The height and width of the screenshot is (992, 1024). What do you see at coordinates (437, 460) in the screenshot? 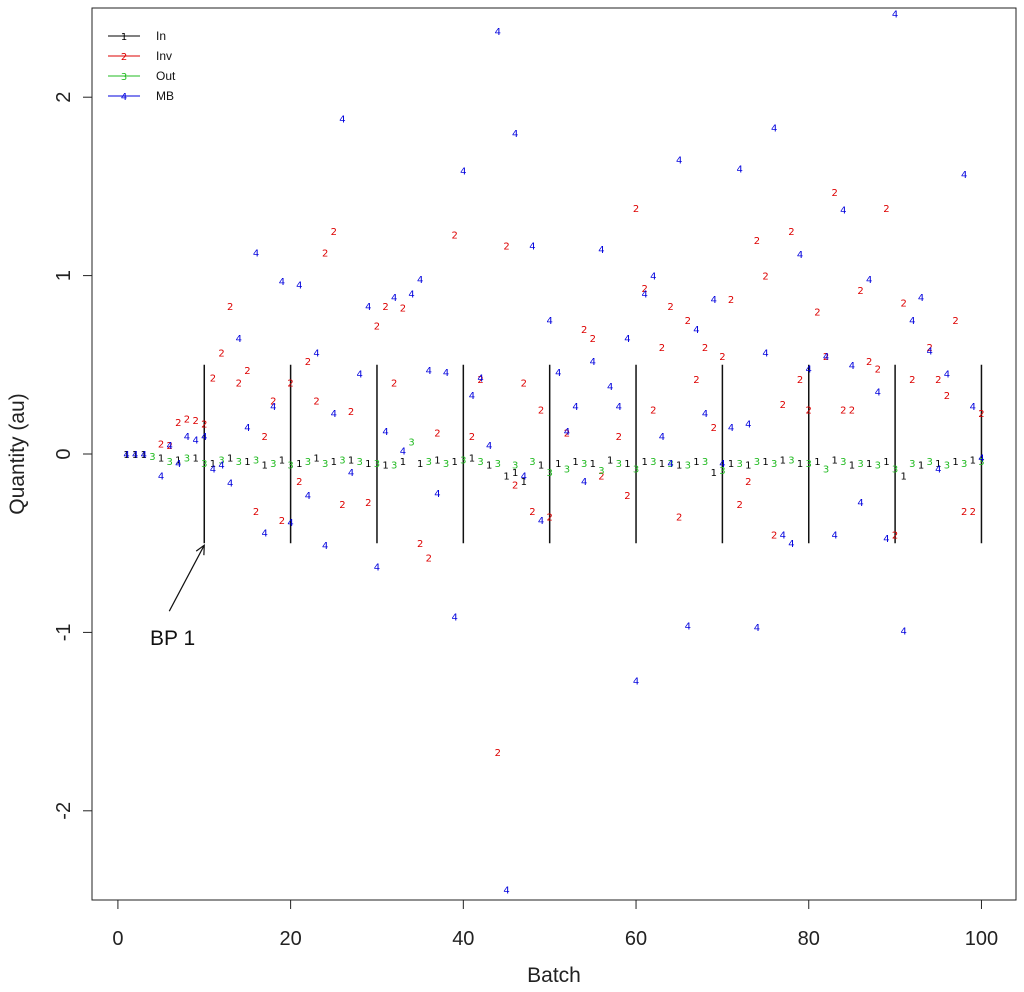
I see `point-in-19: 1` at bounding box center [437, 460].